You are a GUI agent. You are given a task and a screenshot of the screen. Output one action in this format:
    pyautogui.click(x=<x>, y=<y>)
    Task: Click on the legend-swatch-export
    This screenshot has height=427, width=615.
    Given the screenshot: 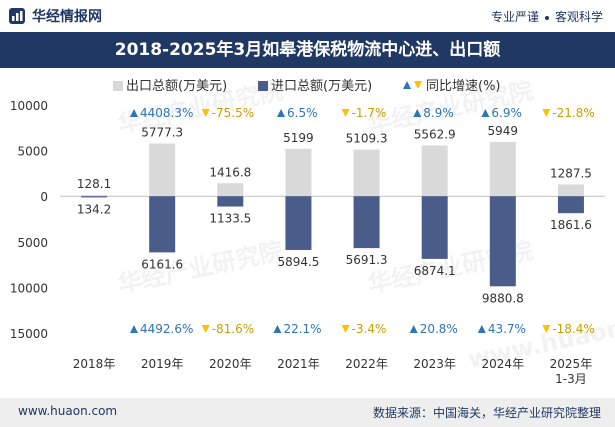 What is the action you would take?
    pyautogui.click(x=118, y=86)
    